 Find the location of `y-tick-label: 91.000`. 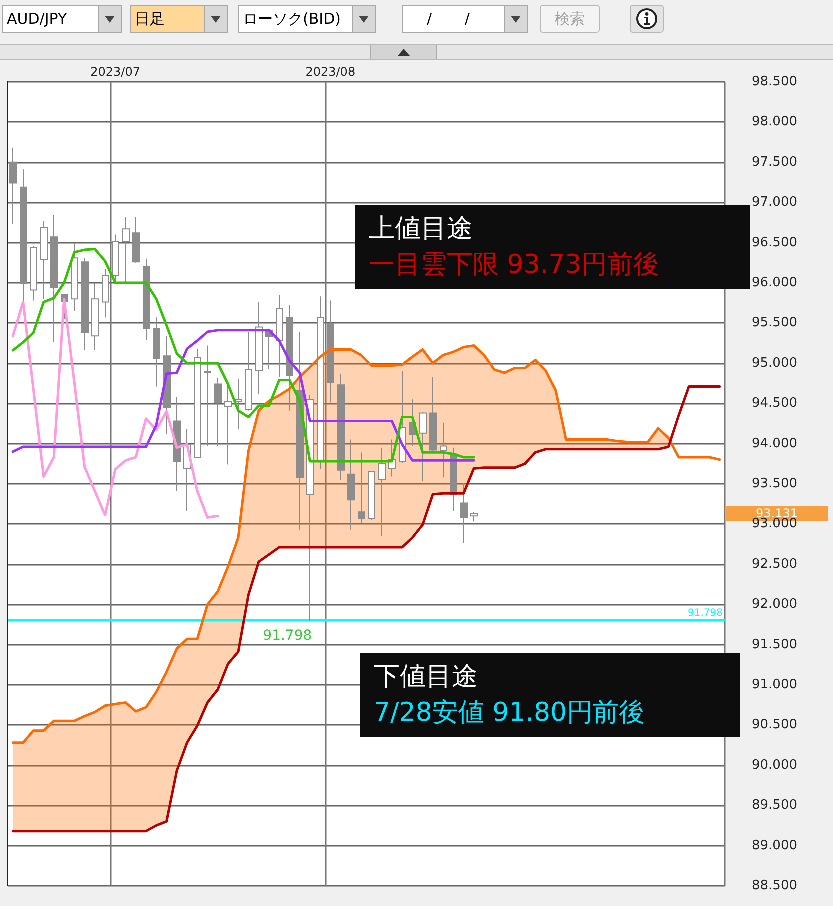

y-tick-label: 91.000 is located at coordinates (775, 685).